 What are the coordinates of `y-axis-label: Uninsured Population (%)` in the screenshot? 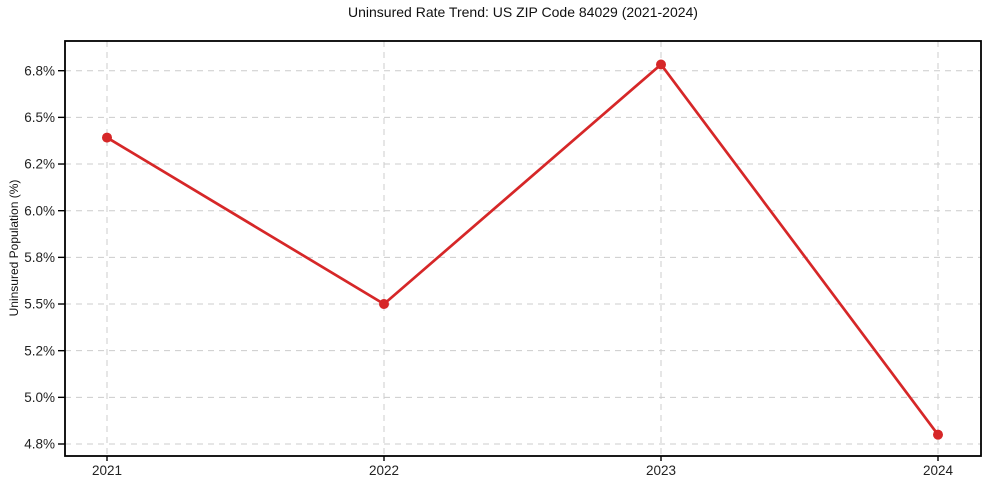 It's located at (14, 248).